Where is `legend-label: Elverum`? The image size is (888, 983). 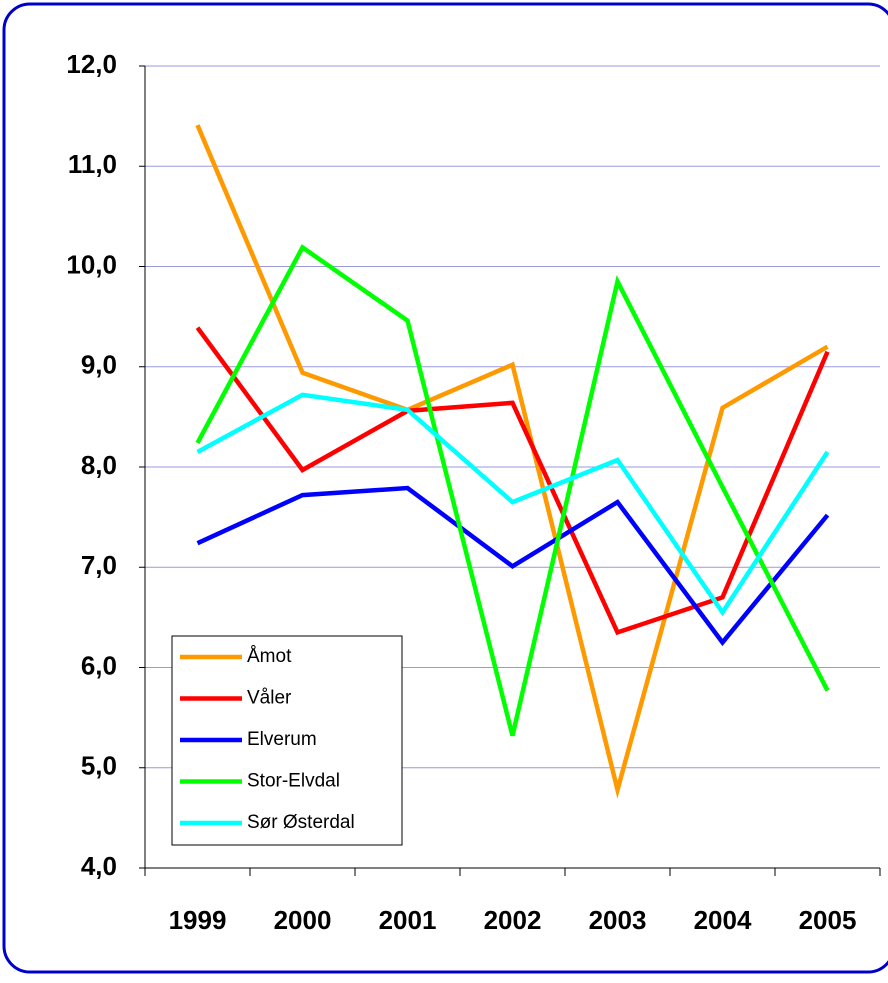
legend-label: Elverum is located at coordinates (282, 739).